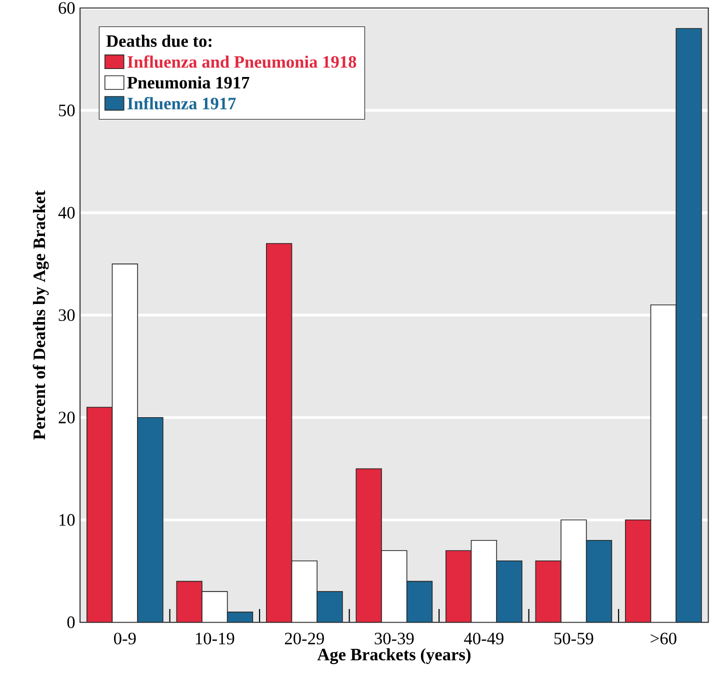  Describe the element at coordinates (159, 40) in the screenshot. I see `legend-title: Deaths due to:` at that location.